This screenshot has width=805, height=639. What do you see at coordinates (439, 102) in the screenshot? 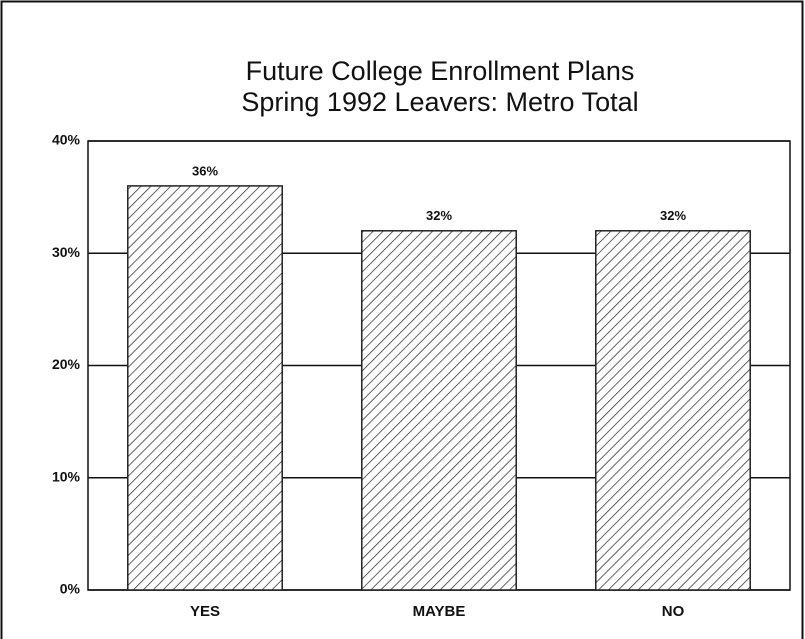
I see `chart-subtitle: Spring 1992 Leavers: Metro Total` at bounding box center [439, 102].